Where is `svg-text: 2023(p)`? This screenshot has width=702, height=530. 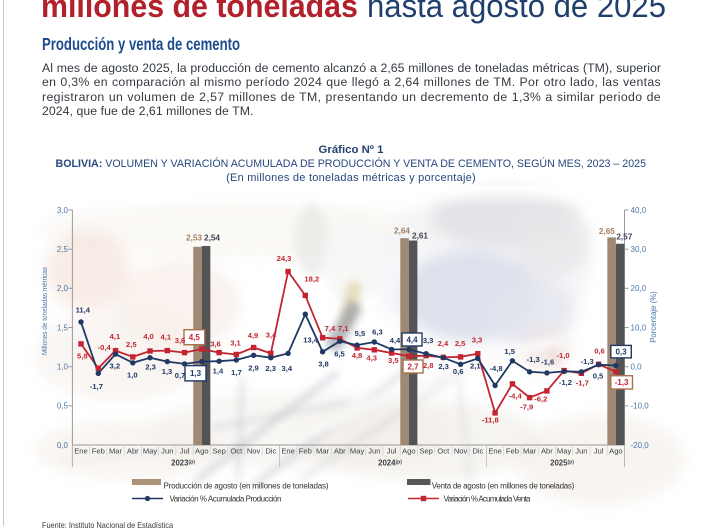
svg-text: 2023(p) is located at coordinates (183, 463).